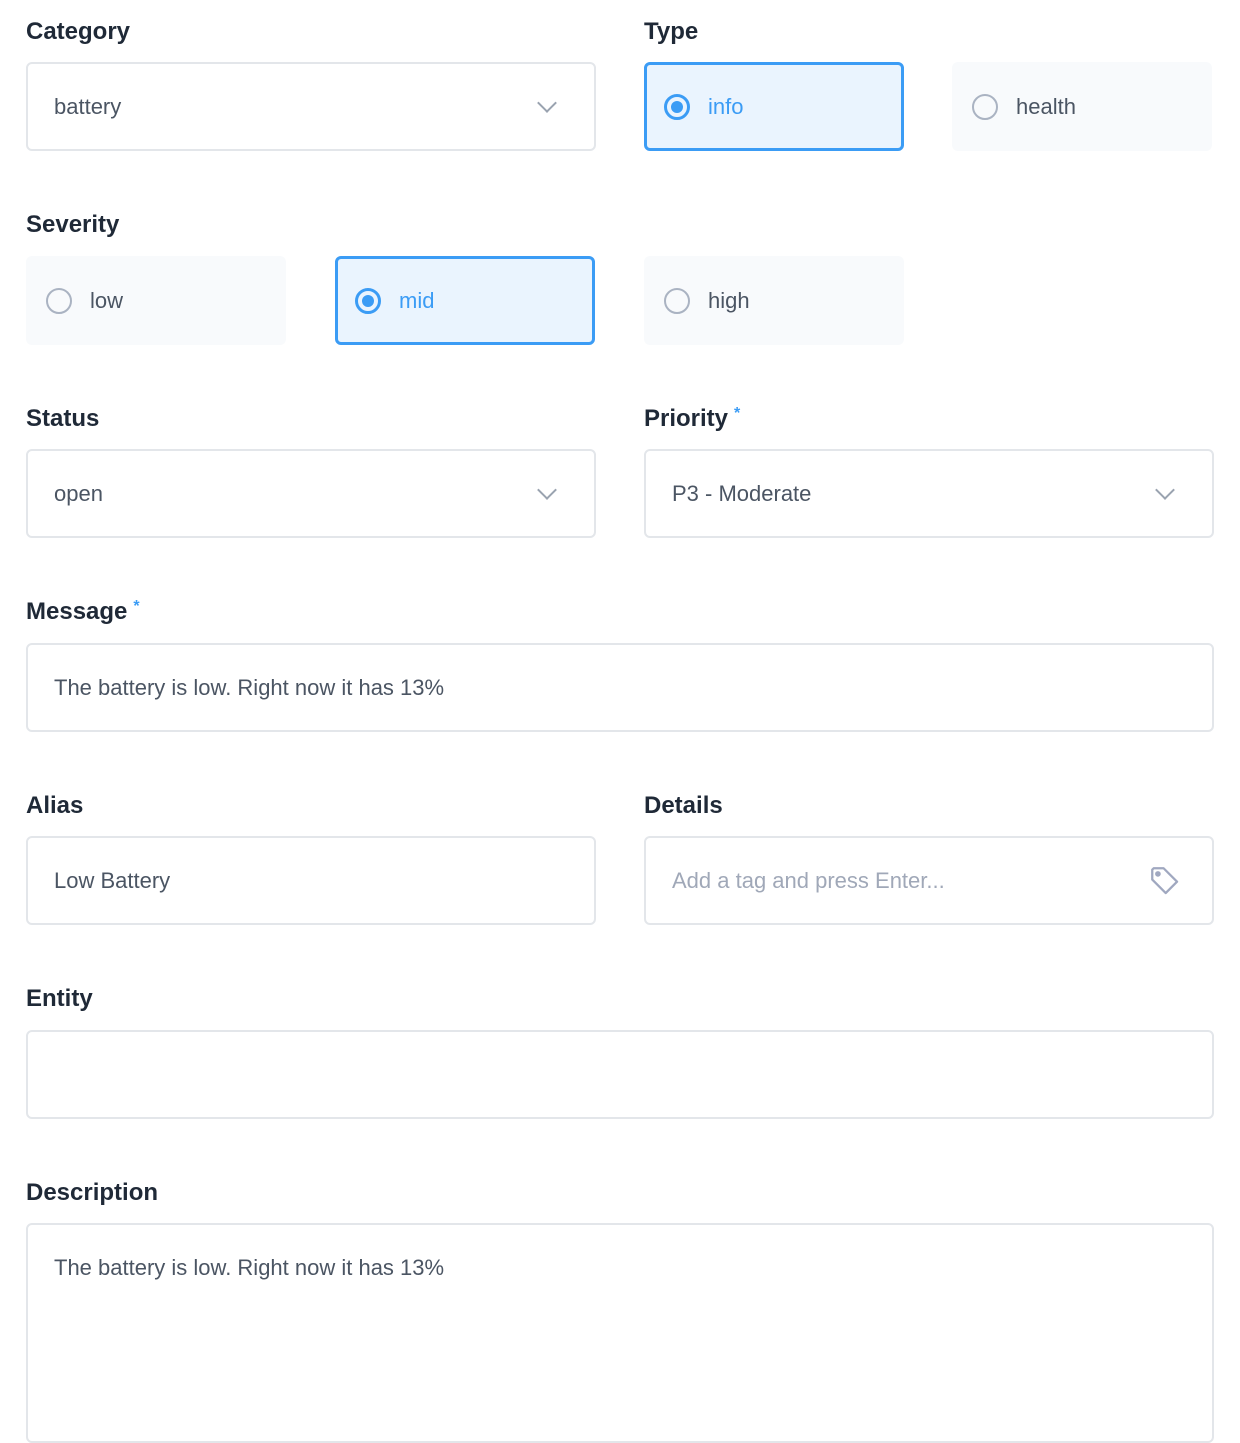  What do you see at coordinates (774, 106) in the screenshot?
I see `type-option-info: info` at bounding box center [774, 106].